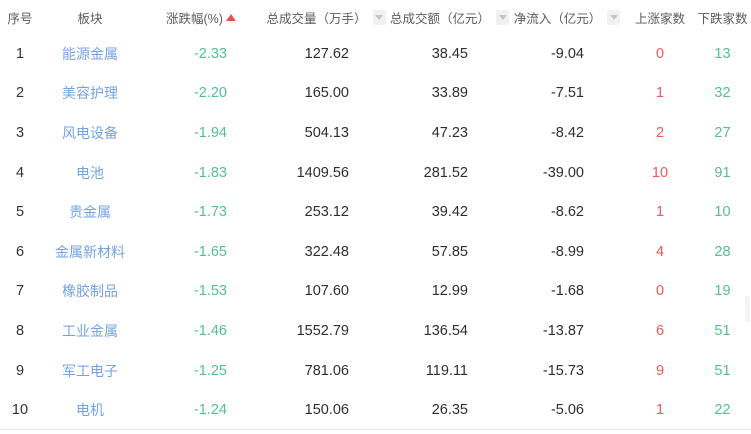 The image size is (751, 434). I want to click on volume-cell: 165.00, so click(326, 93).